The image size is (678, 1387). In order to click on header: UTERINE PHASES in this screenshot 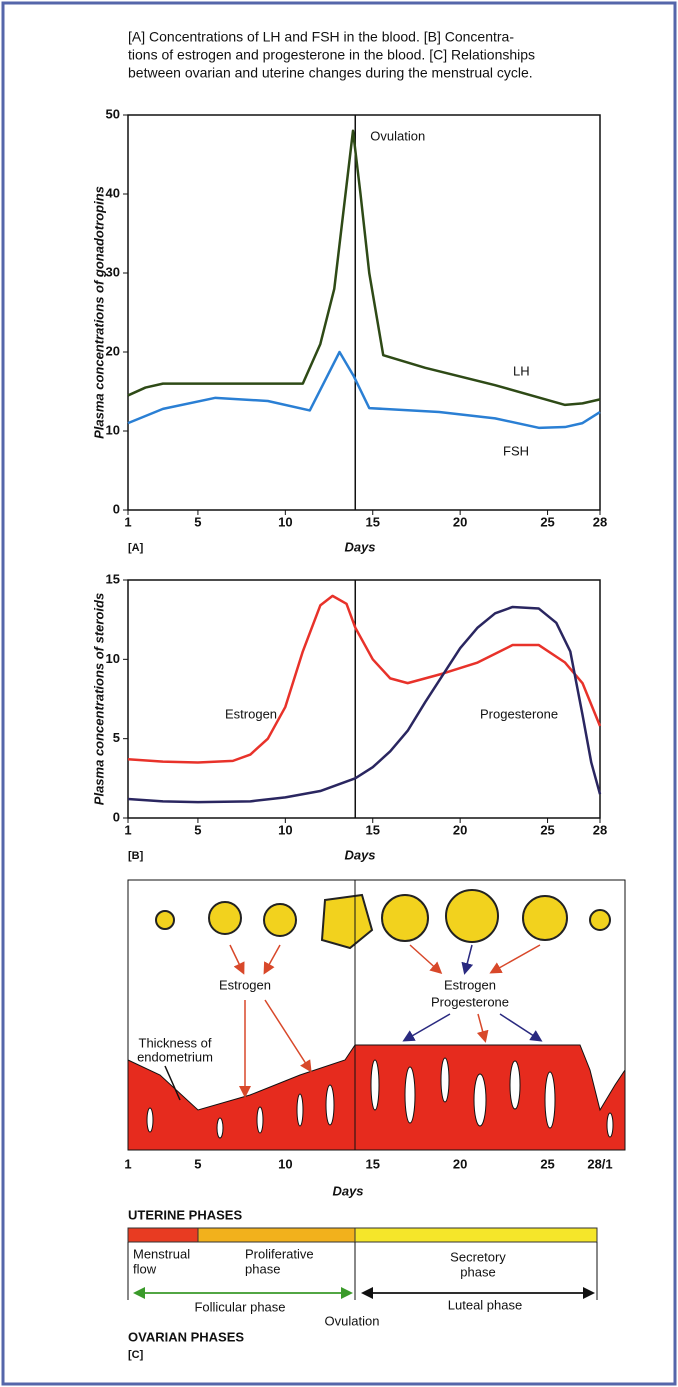, I will do `click(185, 1214)`.